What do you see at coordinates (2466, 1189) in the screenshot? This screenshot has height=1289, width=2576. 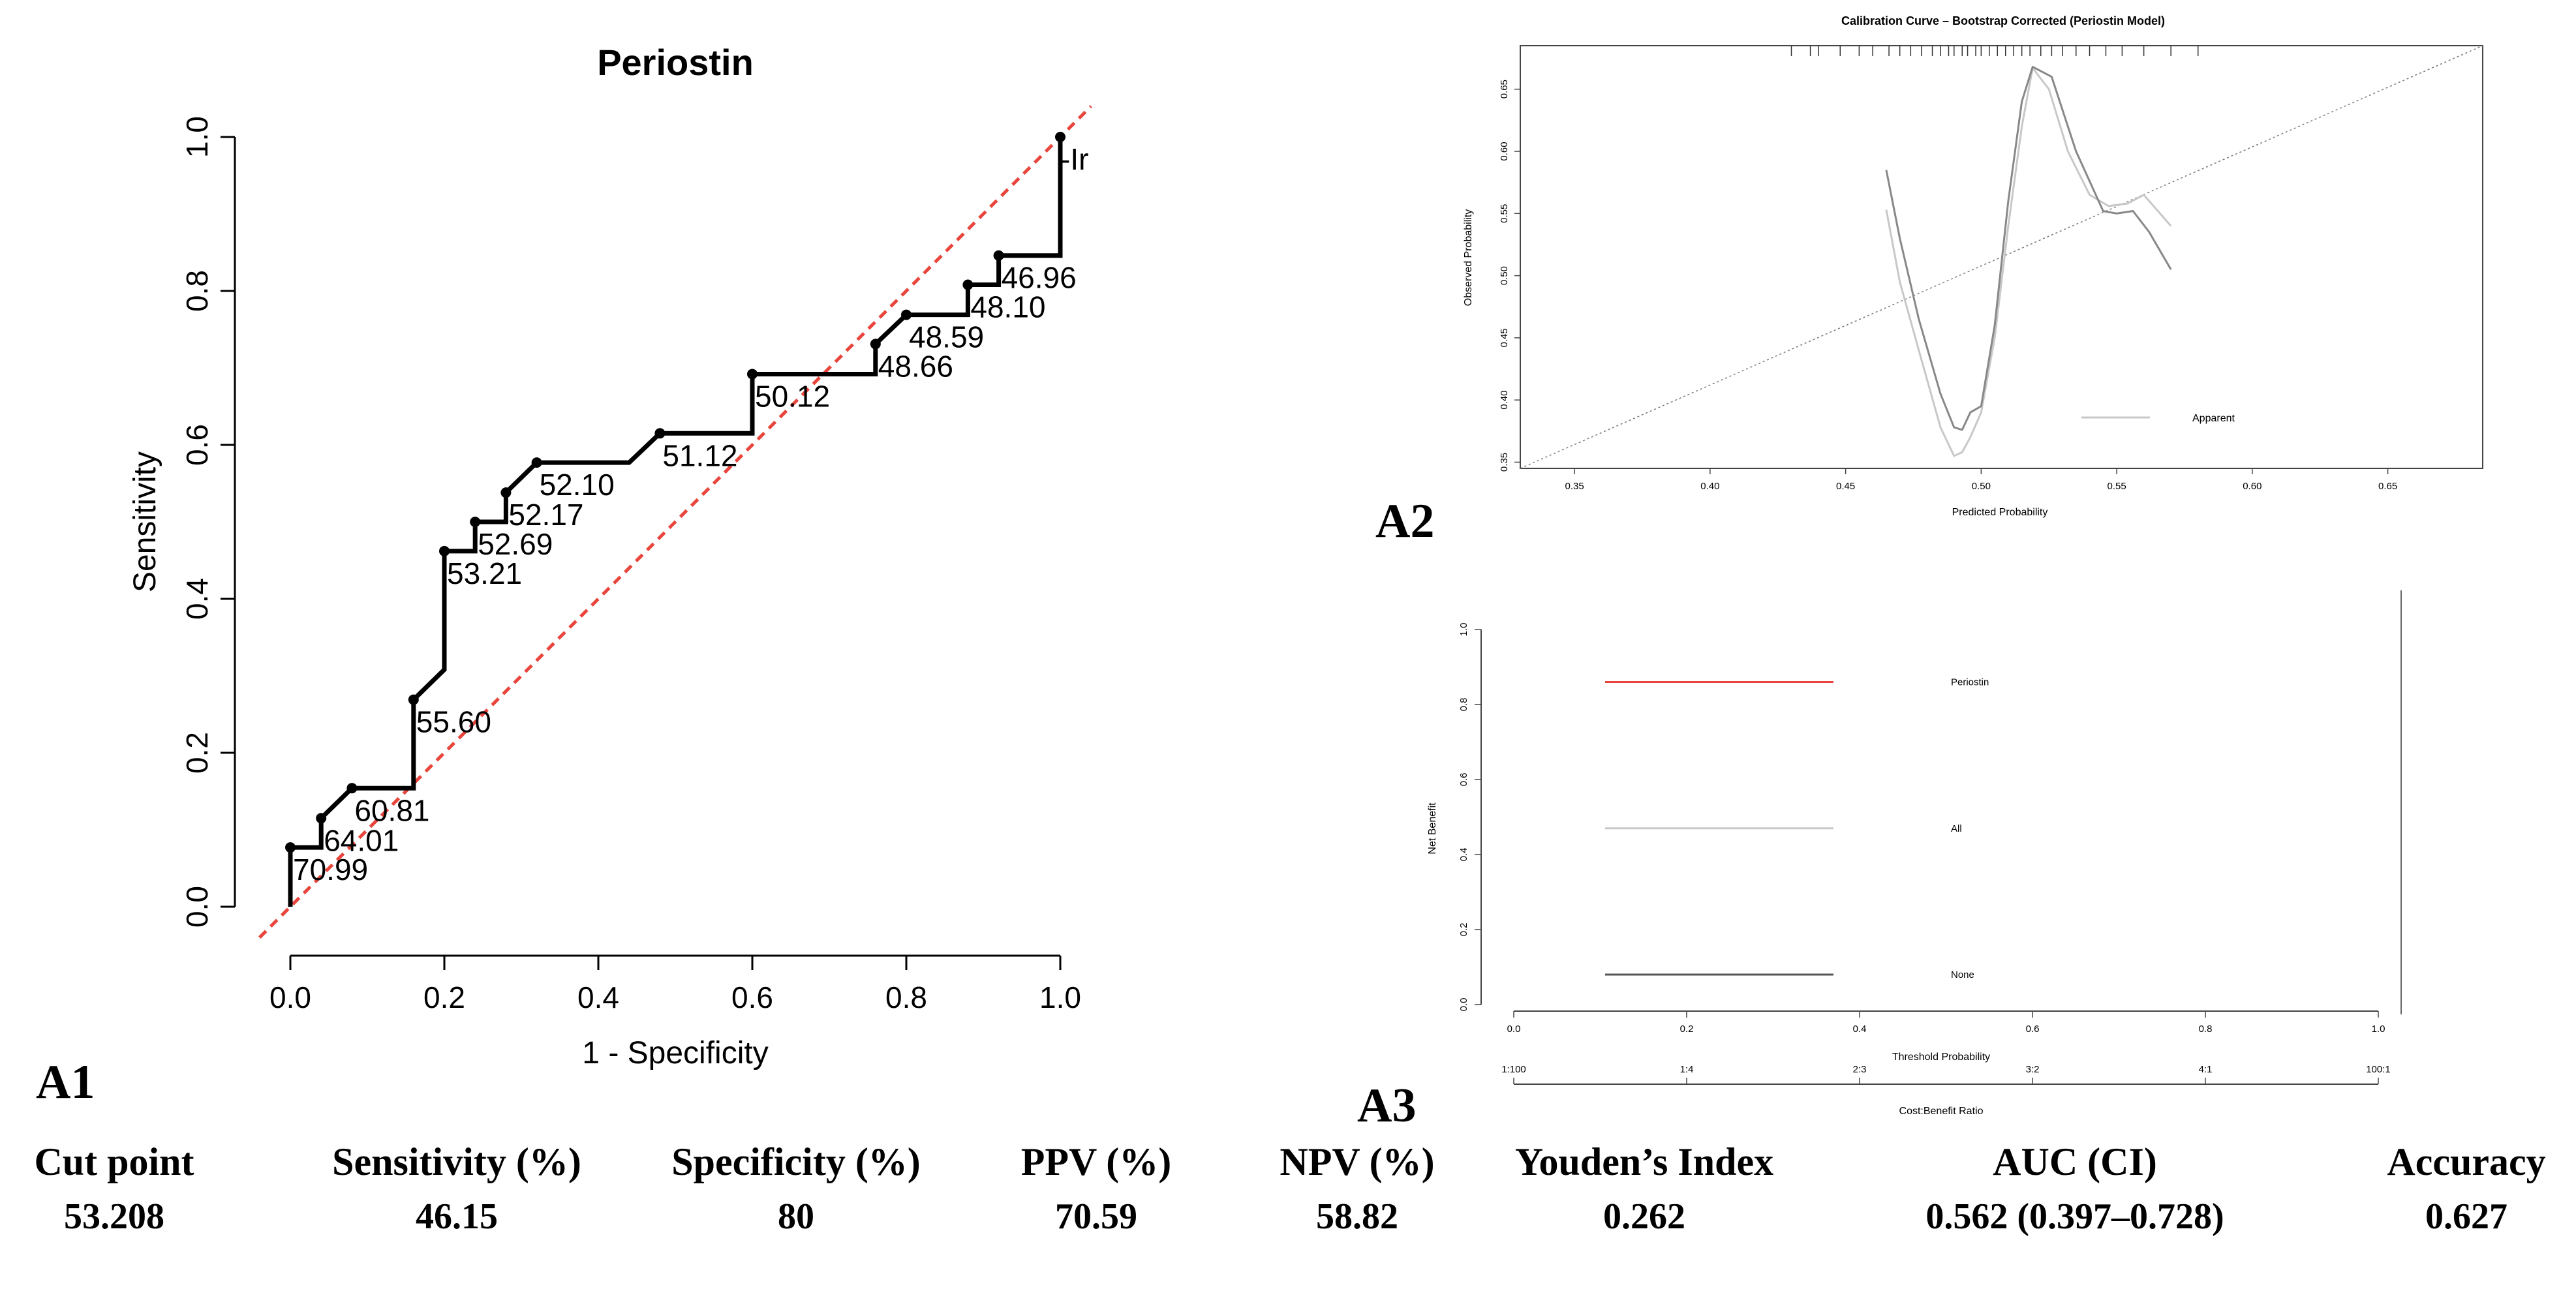 I see `metric-accuracy: Accuracy 0.627` at bounding box center [2466, 1189].